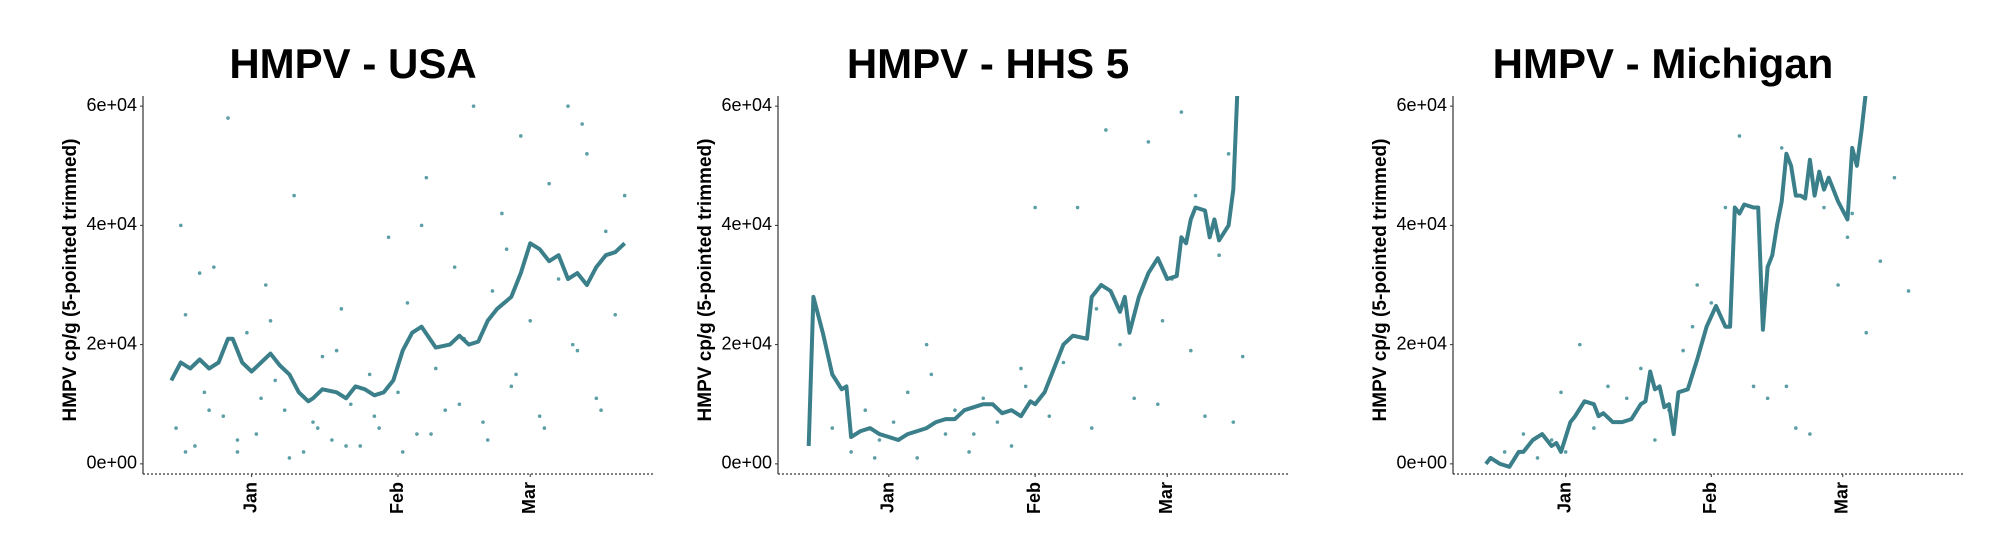 The height and width of the screenshot is (551, 2000). Describe the element at coordinates (1564, 497) in the screenshot. I see `x-tick-label: Jan` at that location.